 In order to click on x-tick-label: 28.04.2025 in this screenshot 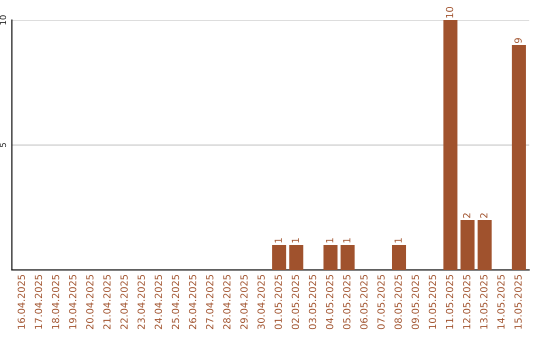, I will do `click(227, 302)`.